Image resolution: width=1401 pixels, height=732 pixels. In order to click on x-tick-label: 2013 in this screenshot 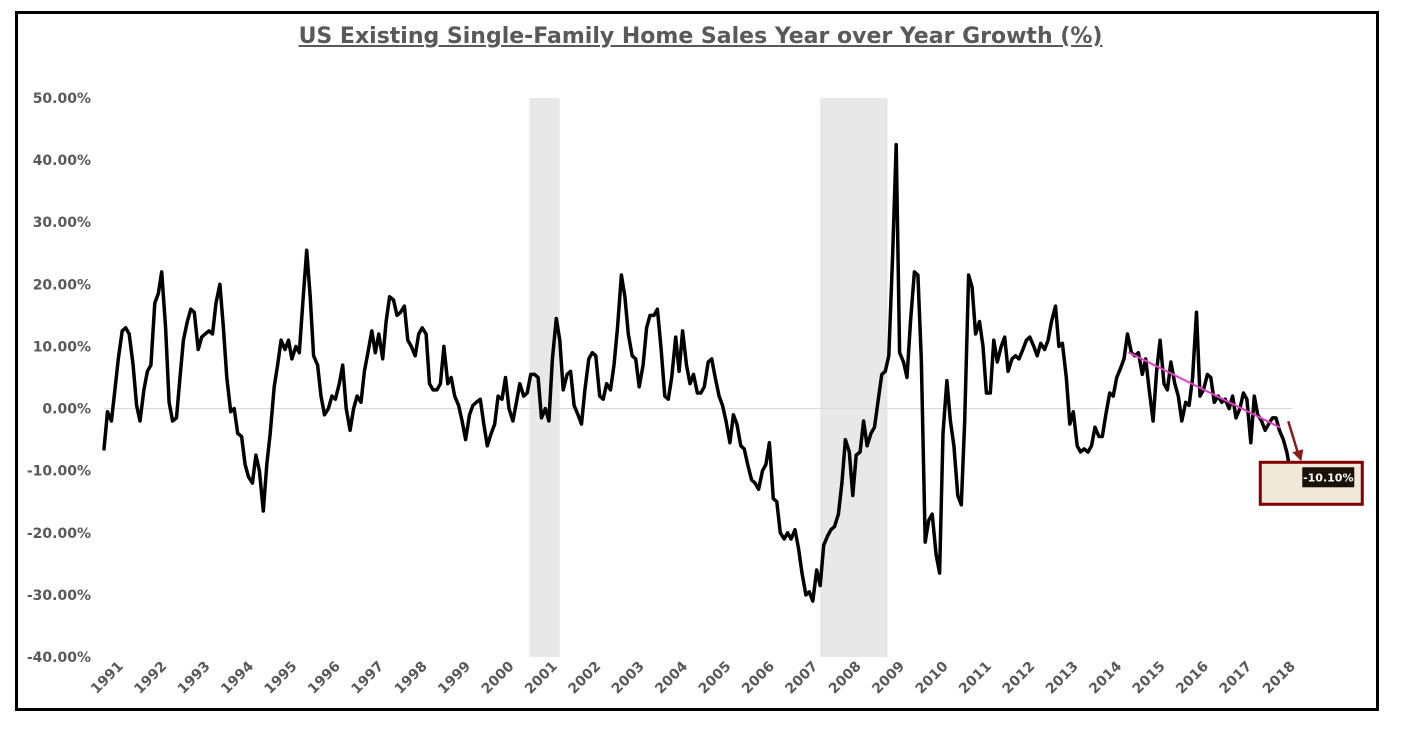, I will do `click(1062, 678)`.